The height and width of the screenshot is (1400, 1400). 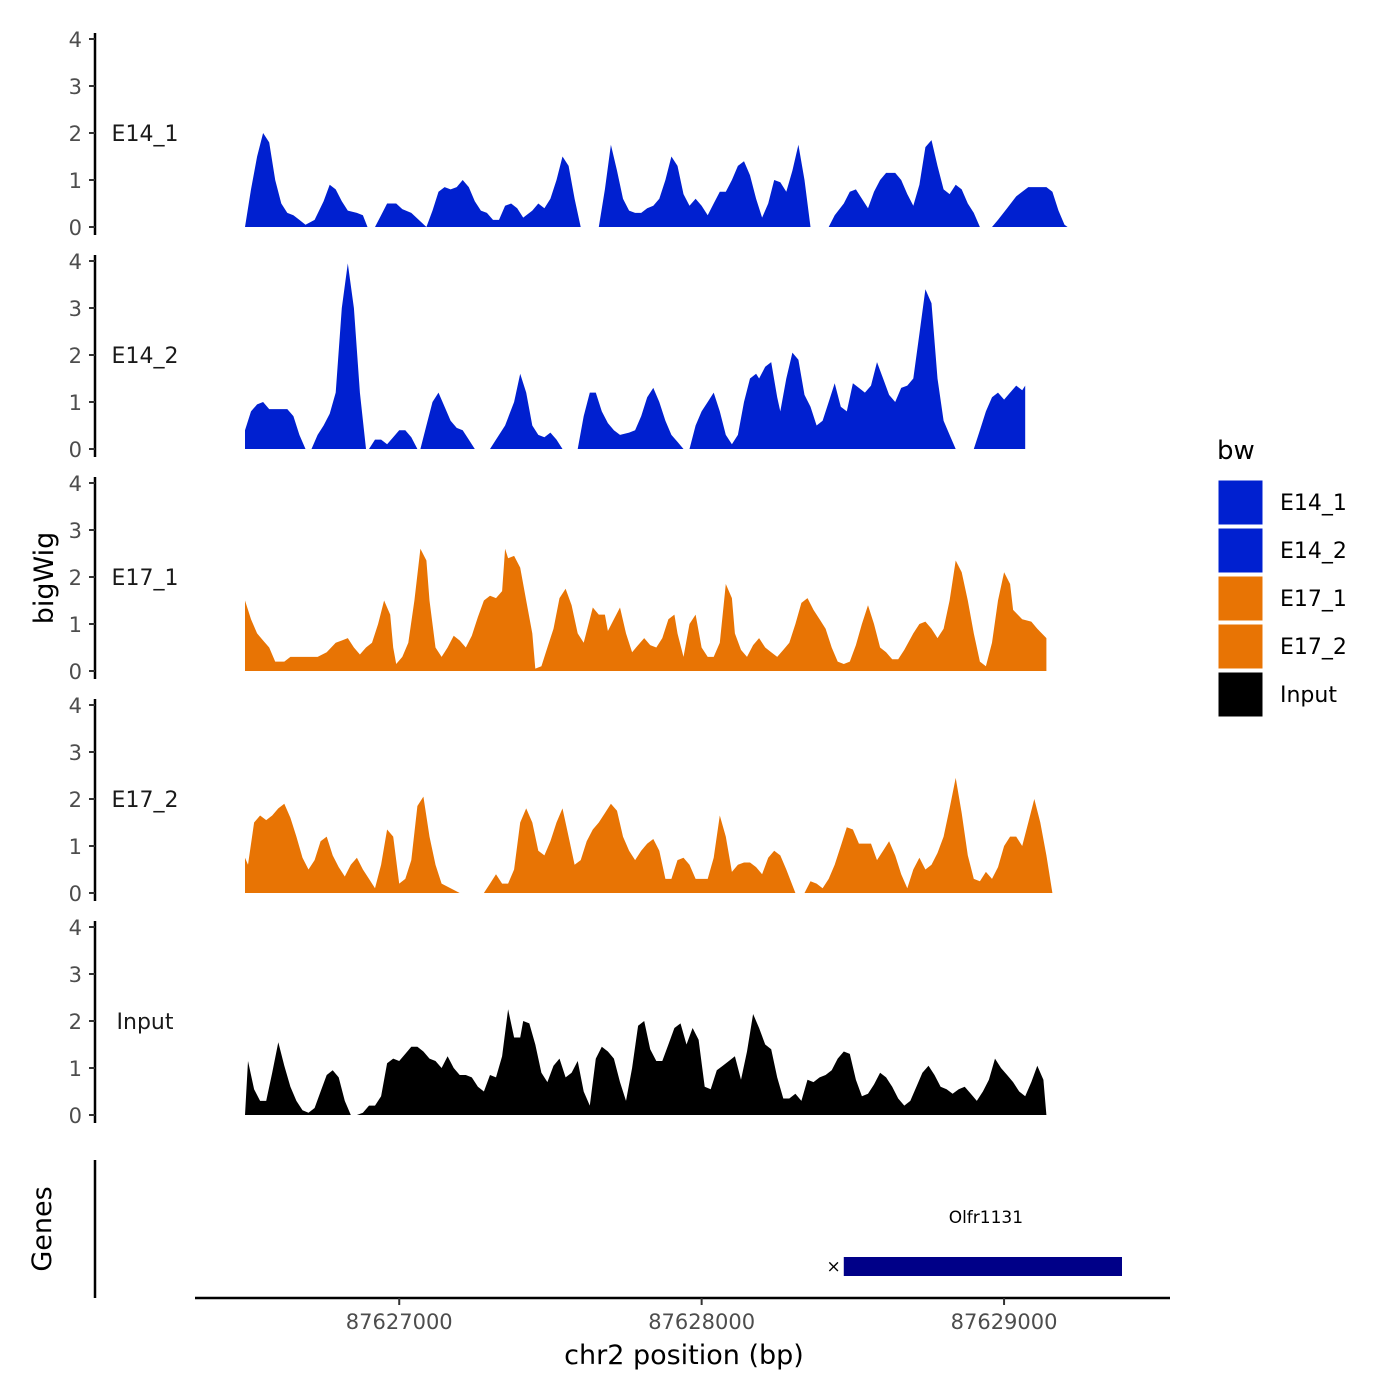 What do you see at coordinates (1236, 451) in the screenshot?
I see `legend-title: bw` at bounding box center [1236, 451].